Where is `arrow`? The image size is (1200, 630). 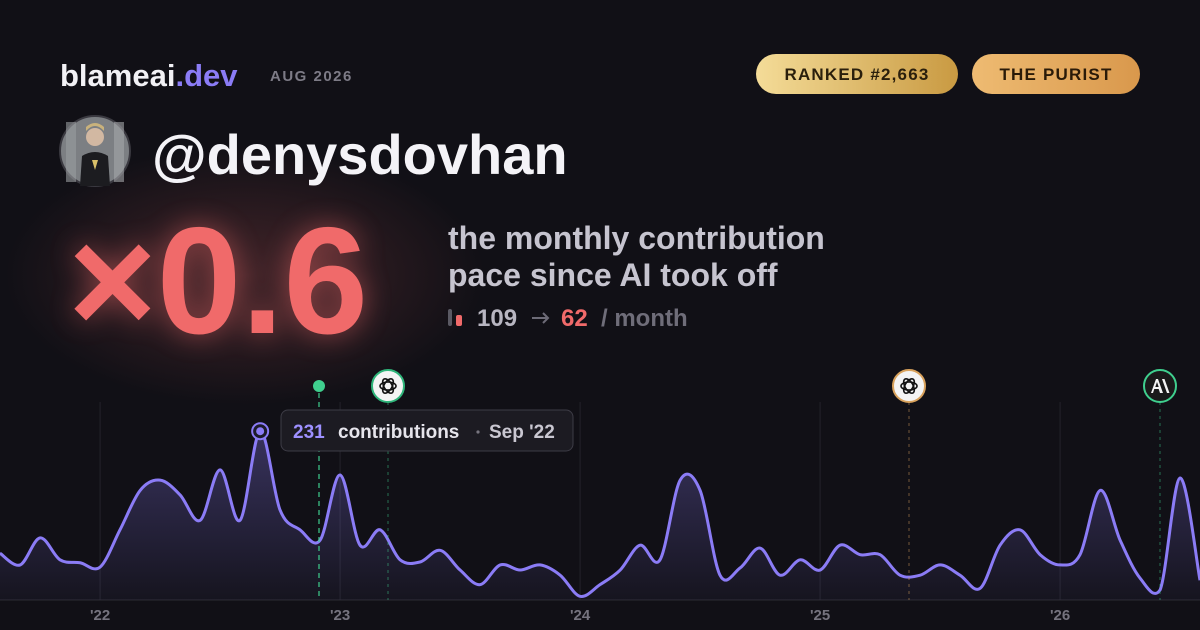 arrow is located at coordinates (541, 318).